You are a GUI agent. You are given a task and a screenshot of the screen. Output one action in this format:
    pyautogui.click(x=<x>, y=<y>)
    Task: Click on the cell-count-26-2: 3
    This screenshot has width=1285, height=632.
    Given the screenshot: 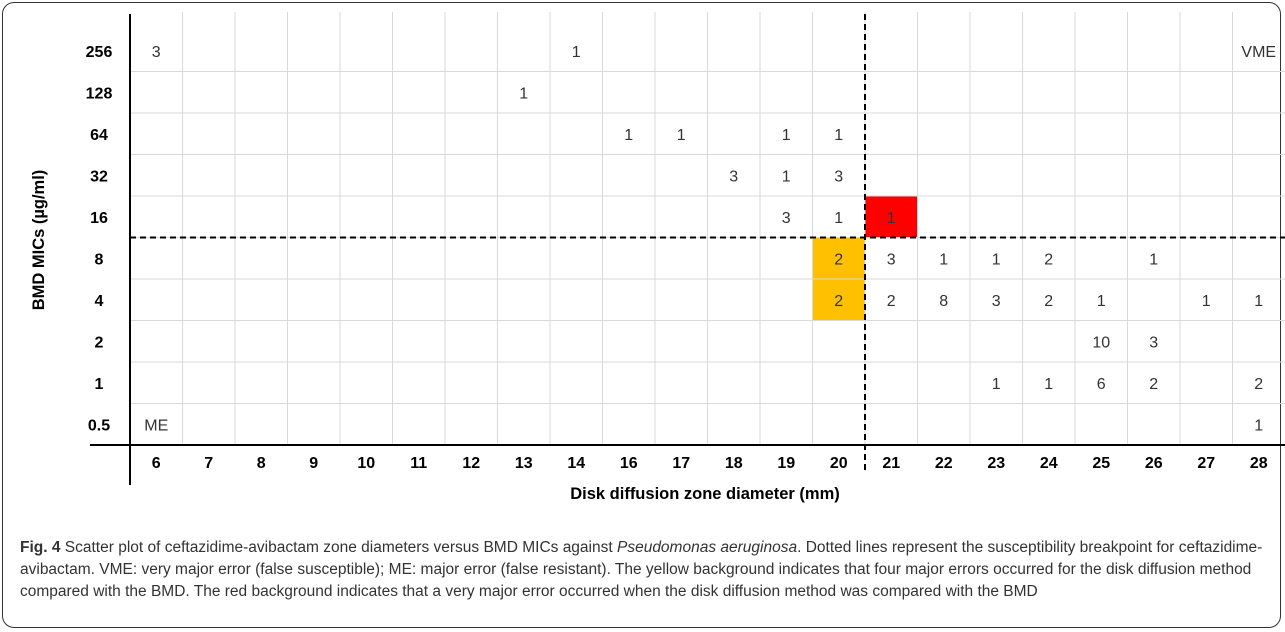 What is the action you would take?
    pyautogui.click(x=1153, y=342)
    